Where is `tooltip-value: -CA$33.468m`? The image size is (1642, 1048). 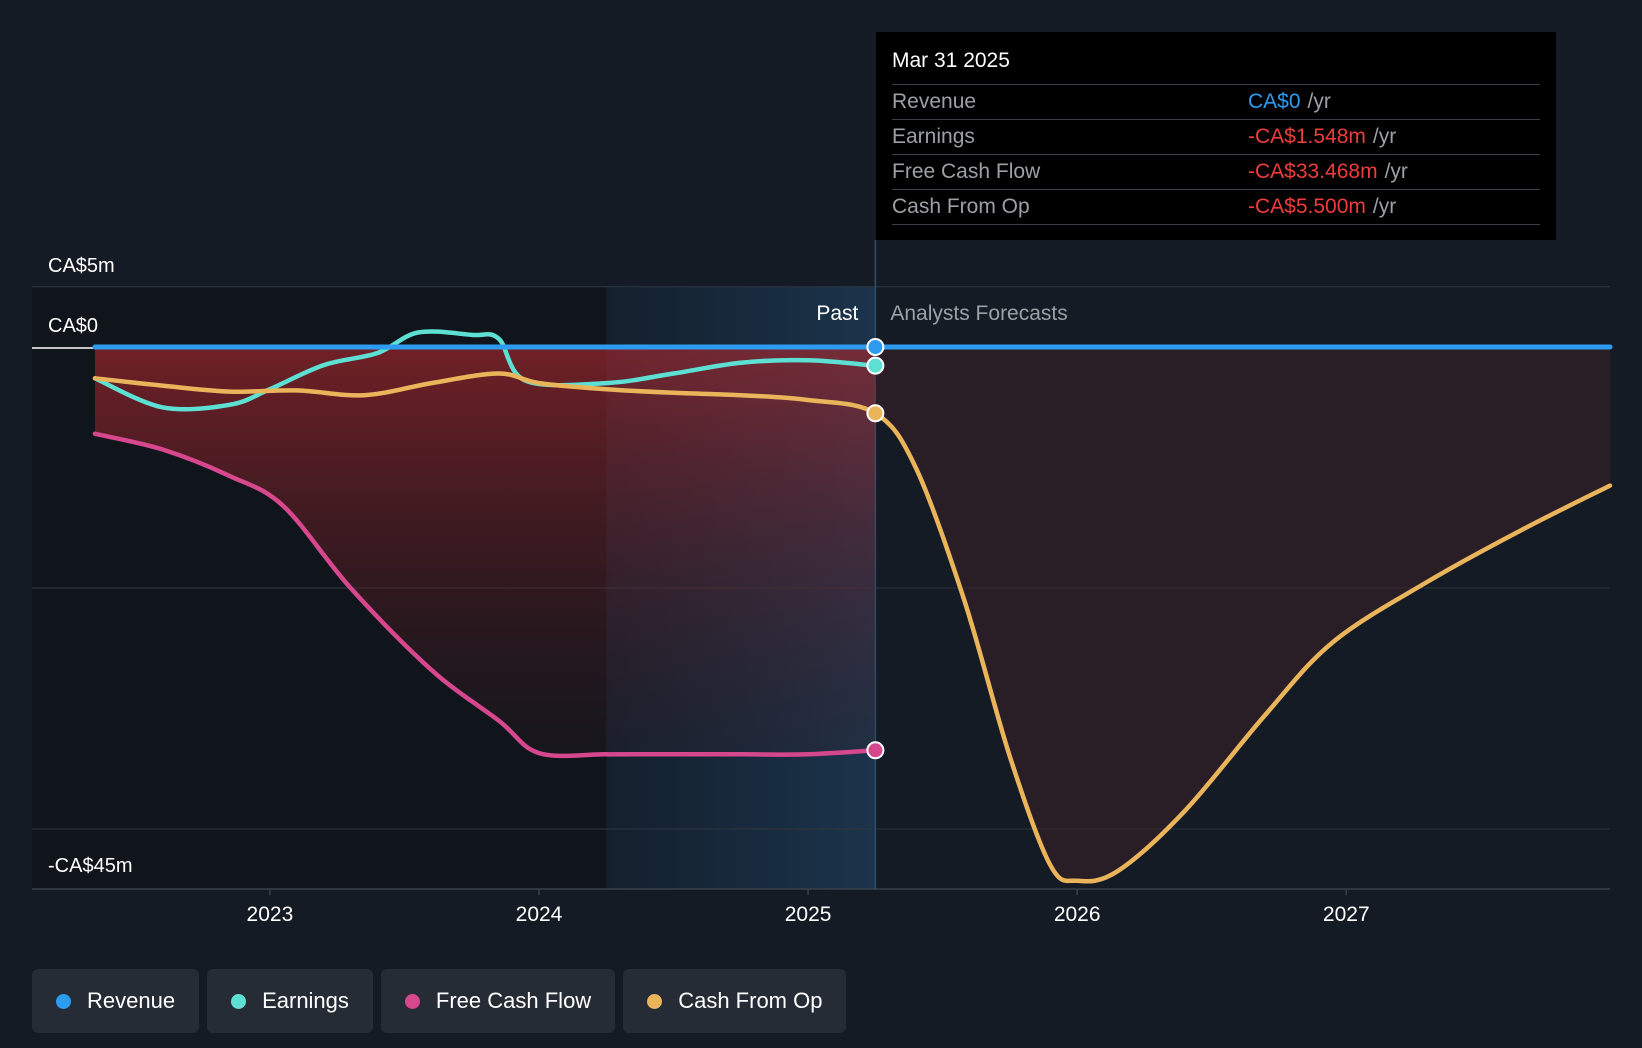 tooltip-value: -CA$33.468m is located at coordinates (1313, 171).